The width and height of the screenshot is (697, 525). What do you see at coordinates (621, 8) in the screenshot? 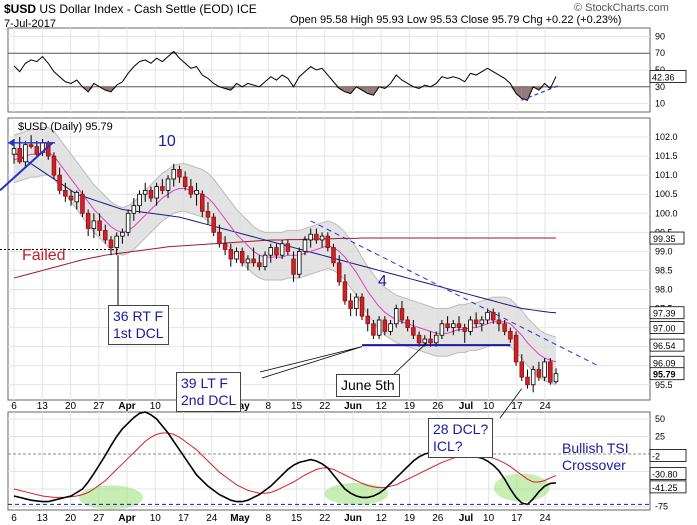
I see `watermark: © StockCharts.com` at bounding box center [621, 8].